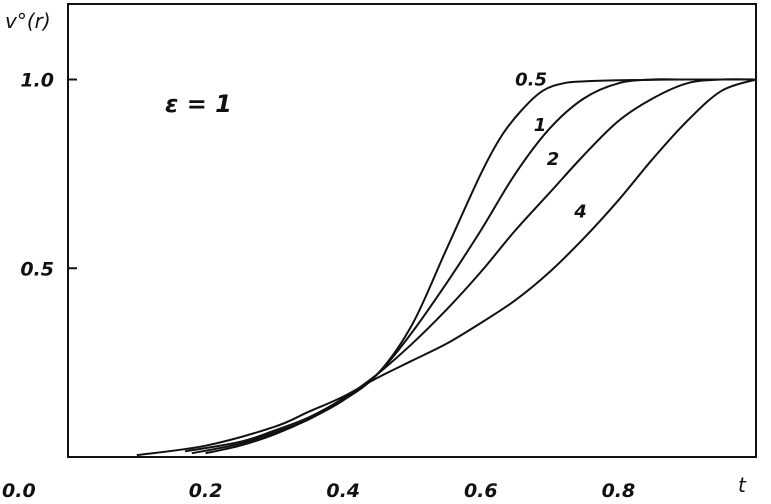 Image resolution: width=771 pixels, height=504 pixels. What do you see at coordinates (540, 125) in the screenshot?
I see `curve-label-2: 1` at bounding box center [540, 125].